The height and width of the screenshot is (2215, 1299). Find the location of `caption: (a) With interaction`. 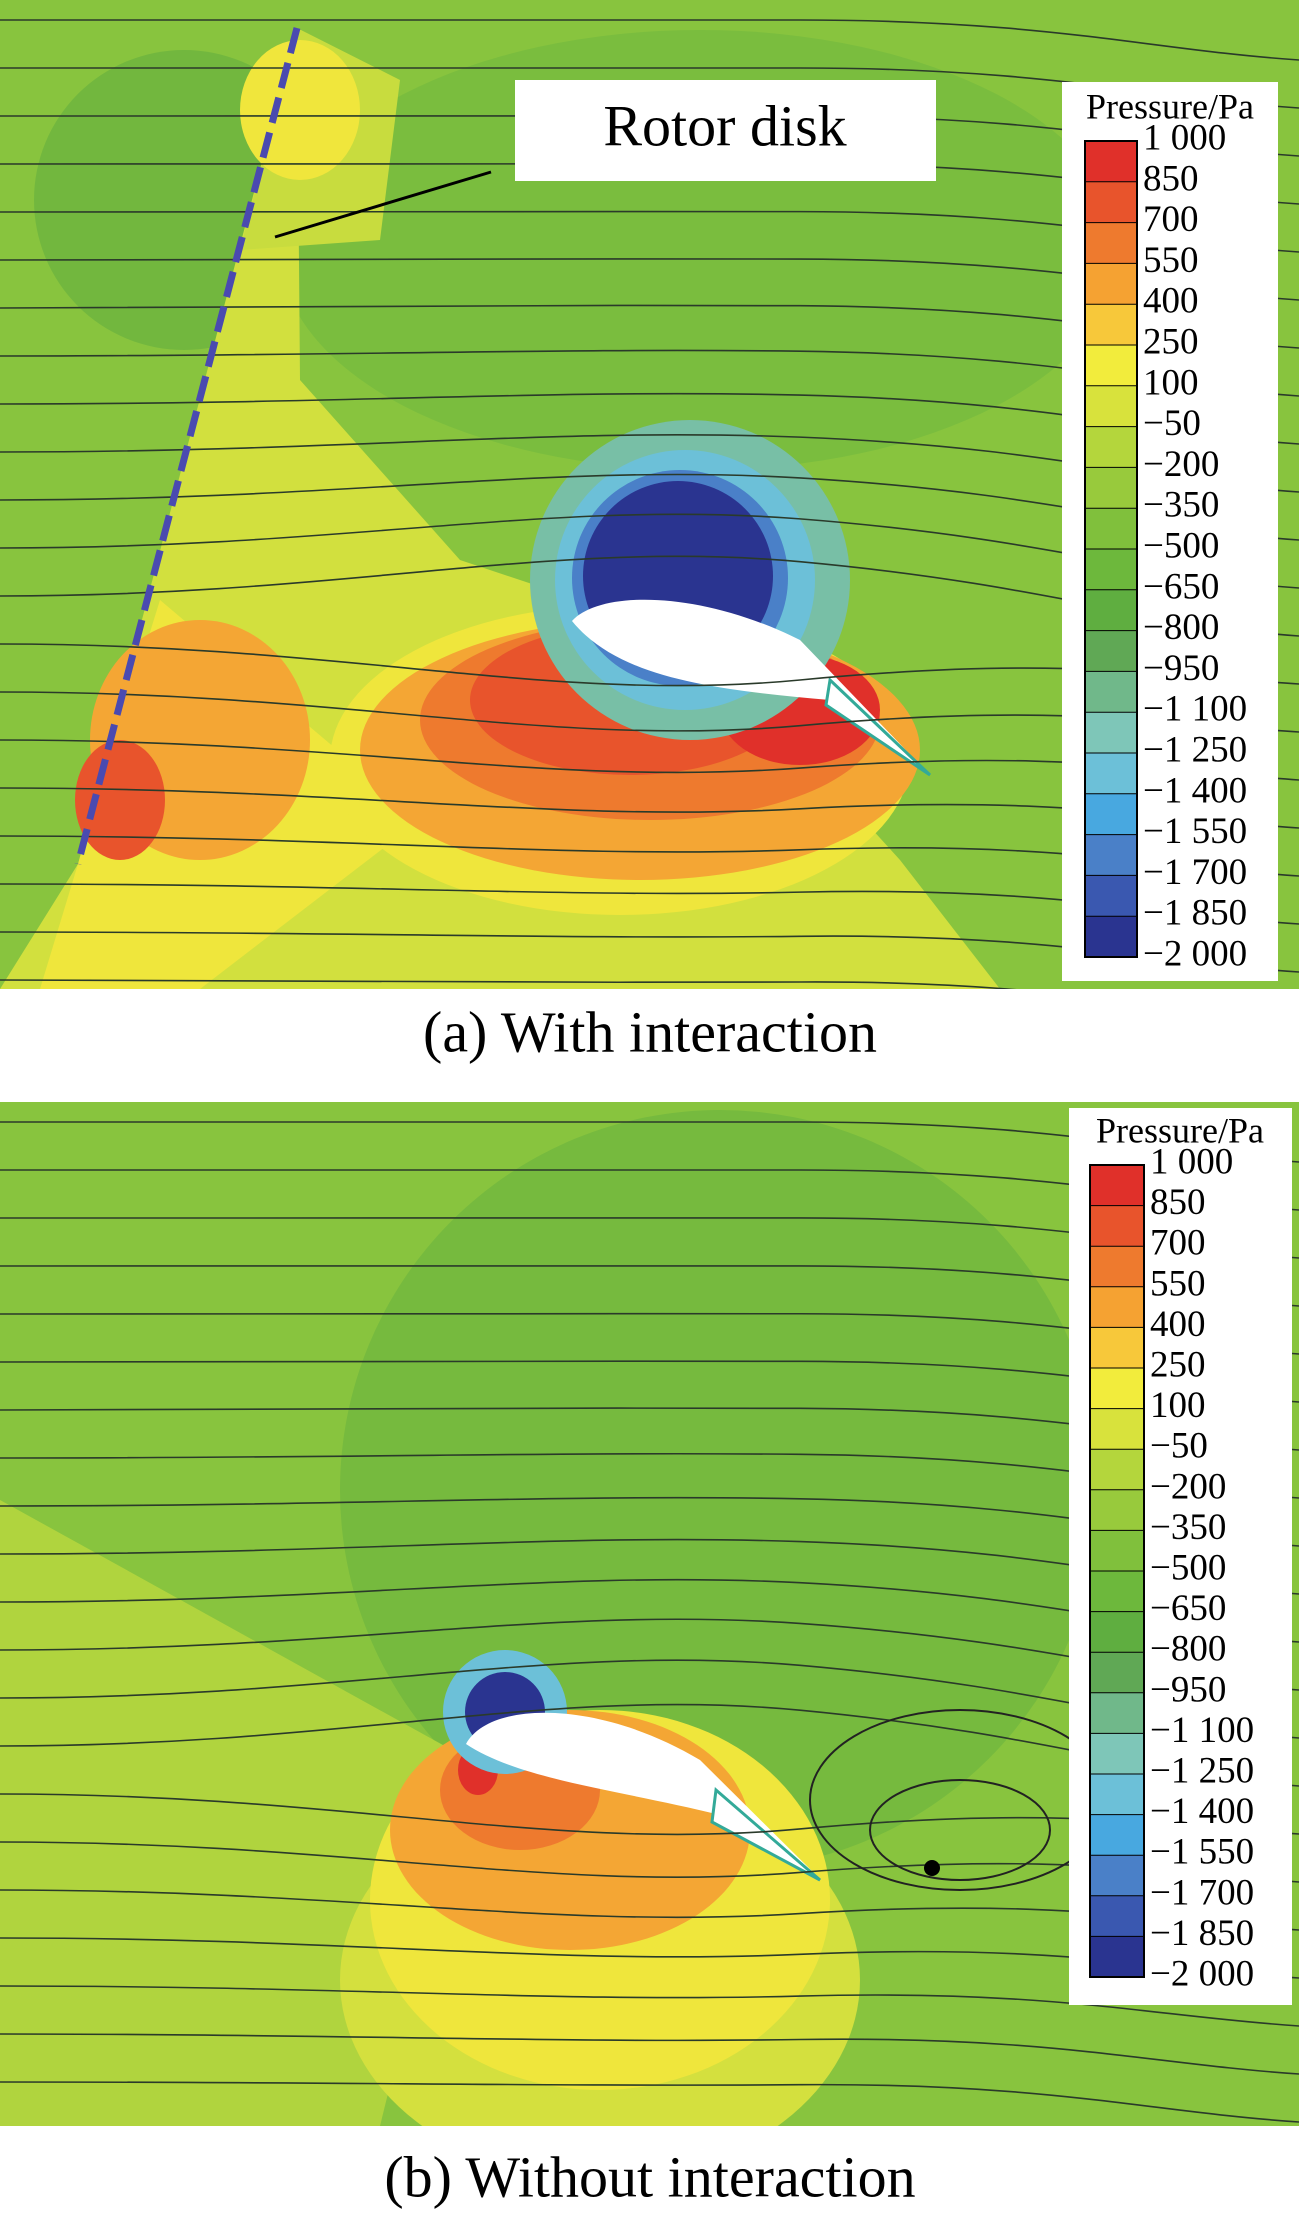

caption: (a) With interaction is located at coordinates (650, 1031).